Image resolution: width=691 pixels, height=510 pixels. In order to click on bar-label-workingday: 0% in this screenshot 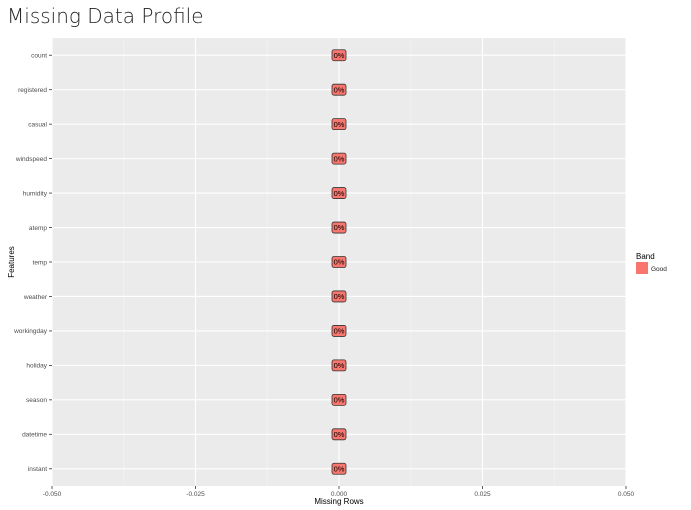, I will do `click(339, 331)`.